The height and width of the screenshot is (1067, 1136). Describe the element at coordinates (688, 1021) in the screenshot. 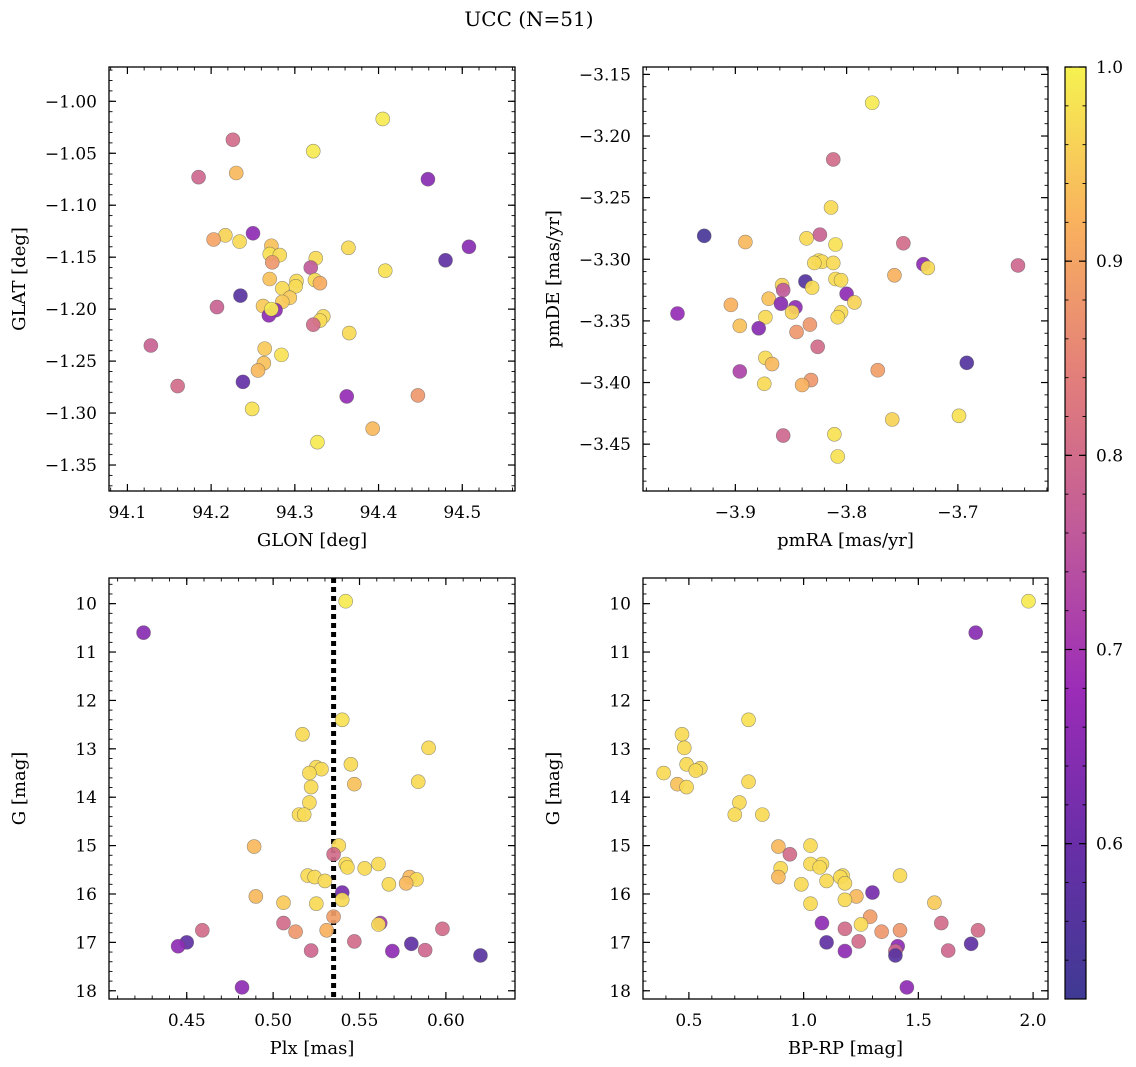

I see `x-tick-label: 0.5` at that location.